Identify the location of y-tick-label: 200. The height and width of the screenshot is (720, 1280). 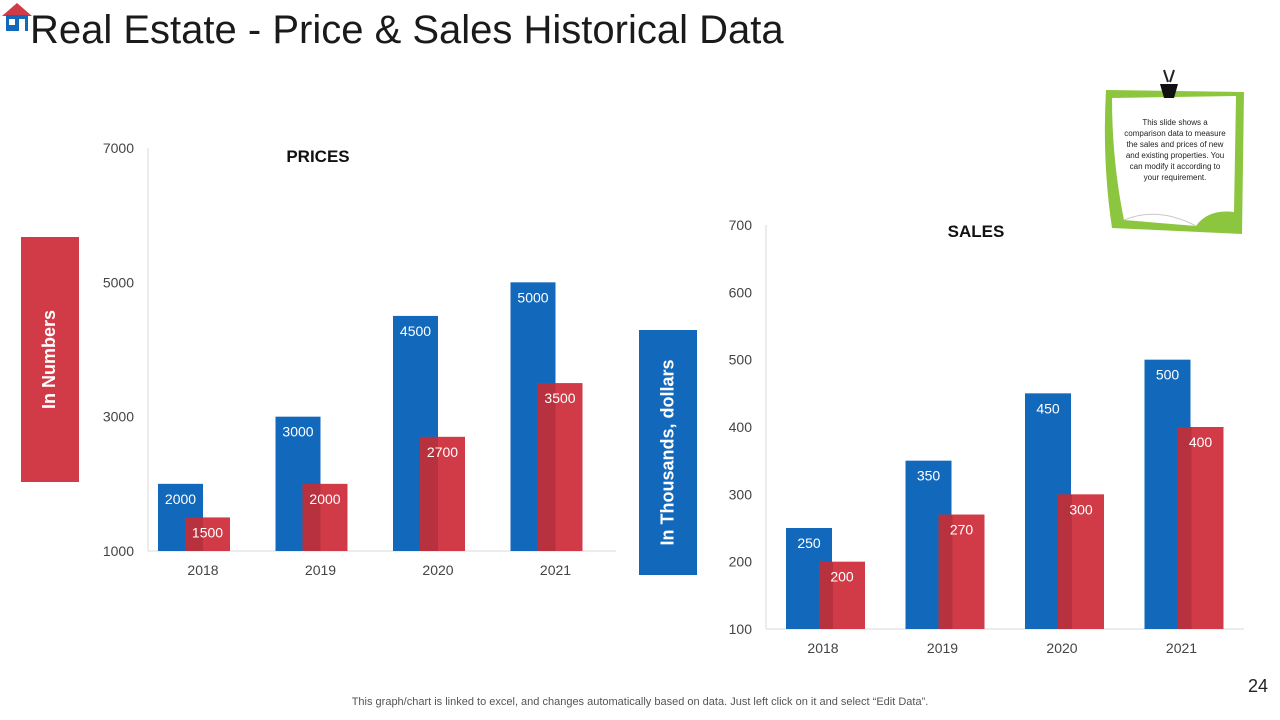
(741, 562).